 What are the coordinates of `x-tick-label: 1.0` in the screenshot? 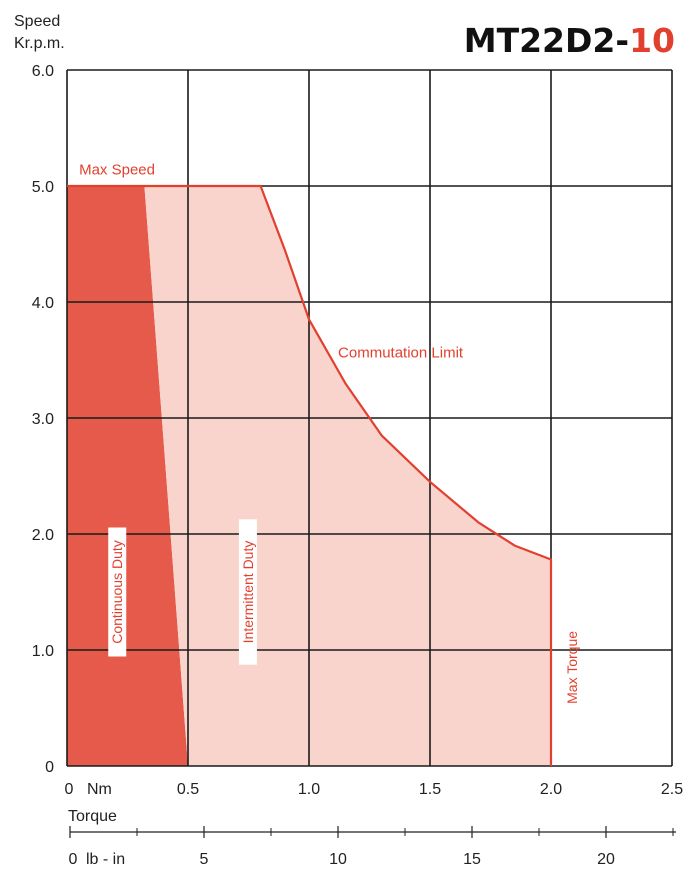 It's located at (309, 789).